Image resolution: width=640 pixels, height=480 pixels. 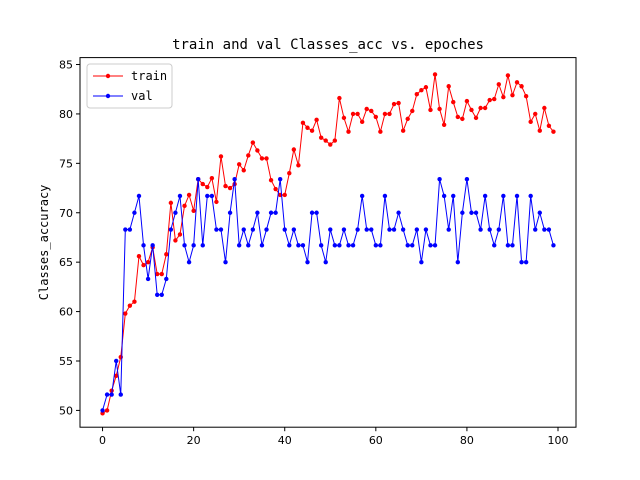 What do you see at coordinates (69, 238) in the screenshot?
I see `y-axis: 50 55 60 65 70 75 80 85` at bounding box center [69, 238].